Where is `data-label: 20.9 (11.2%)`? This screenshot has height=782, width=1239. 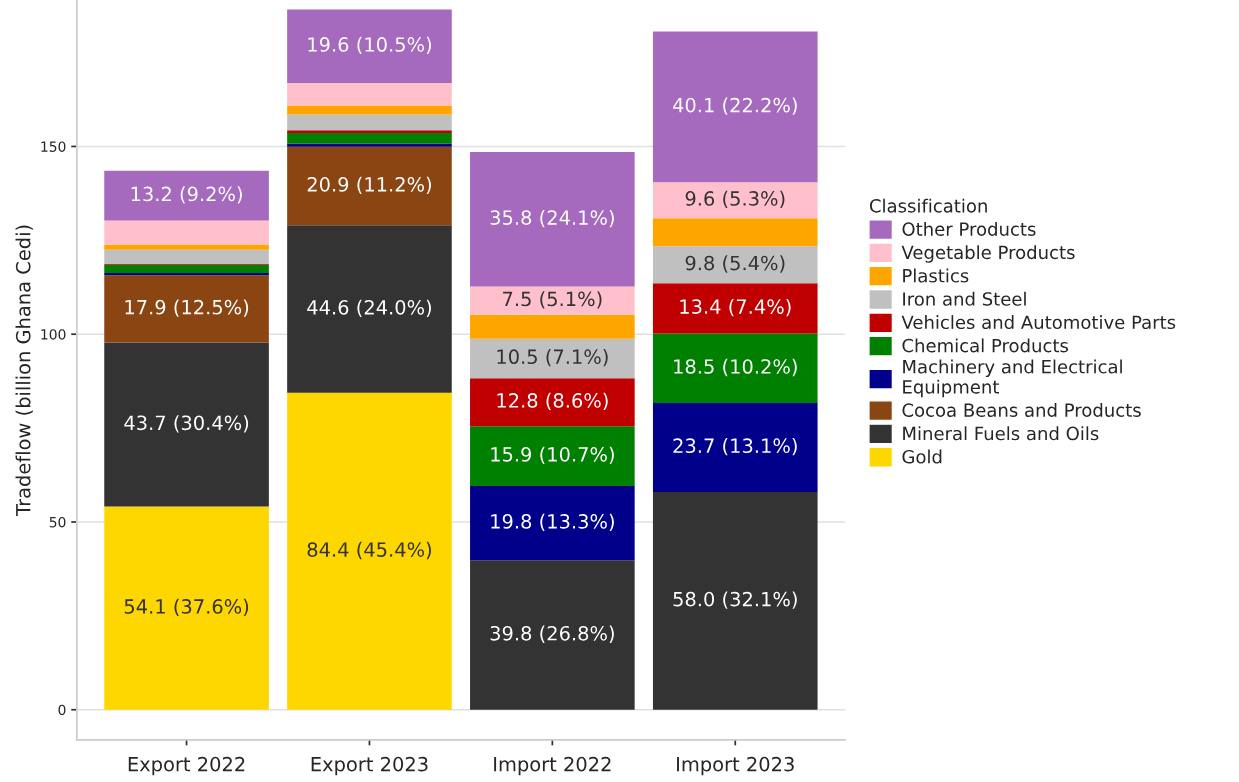 data-label: 20.9 (11.2%) is located at coordinates (369, 185).